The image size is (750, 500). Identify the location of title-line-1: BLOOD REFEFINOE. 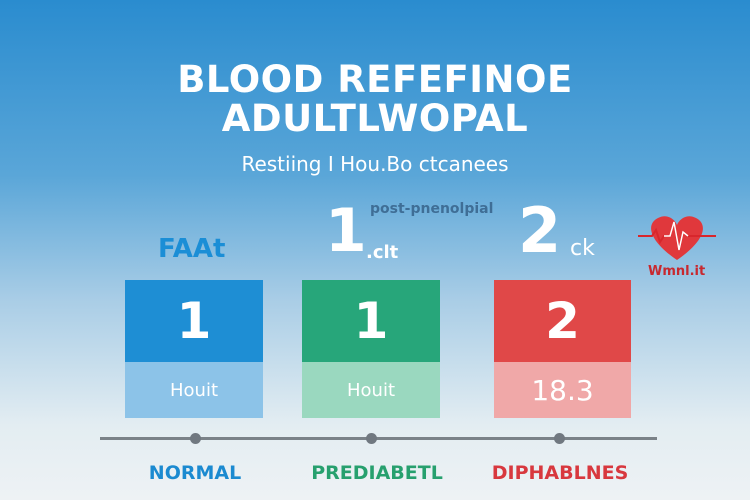
(375, 79).